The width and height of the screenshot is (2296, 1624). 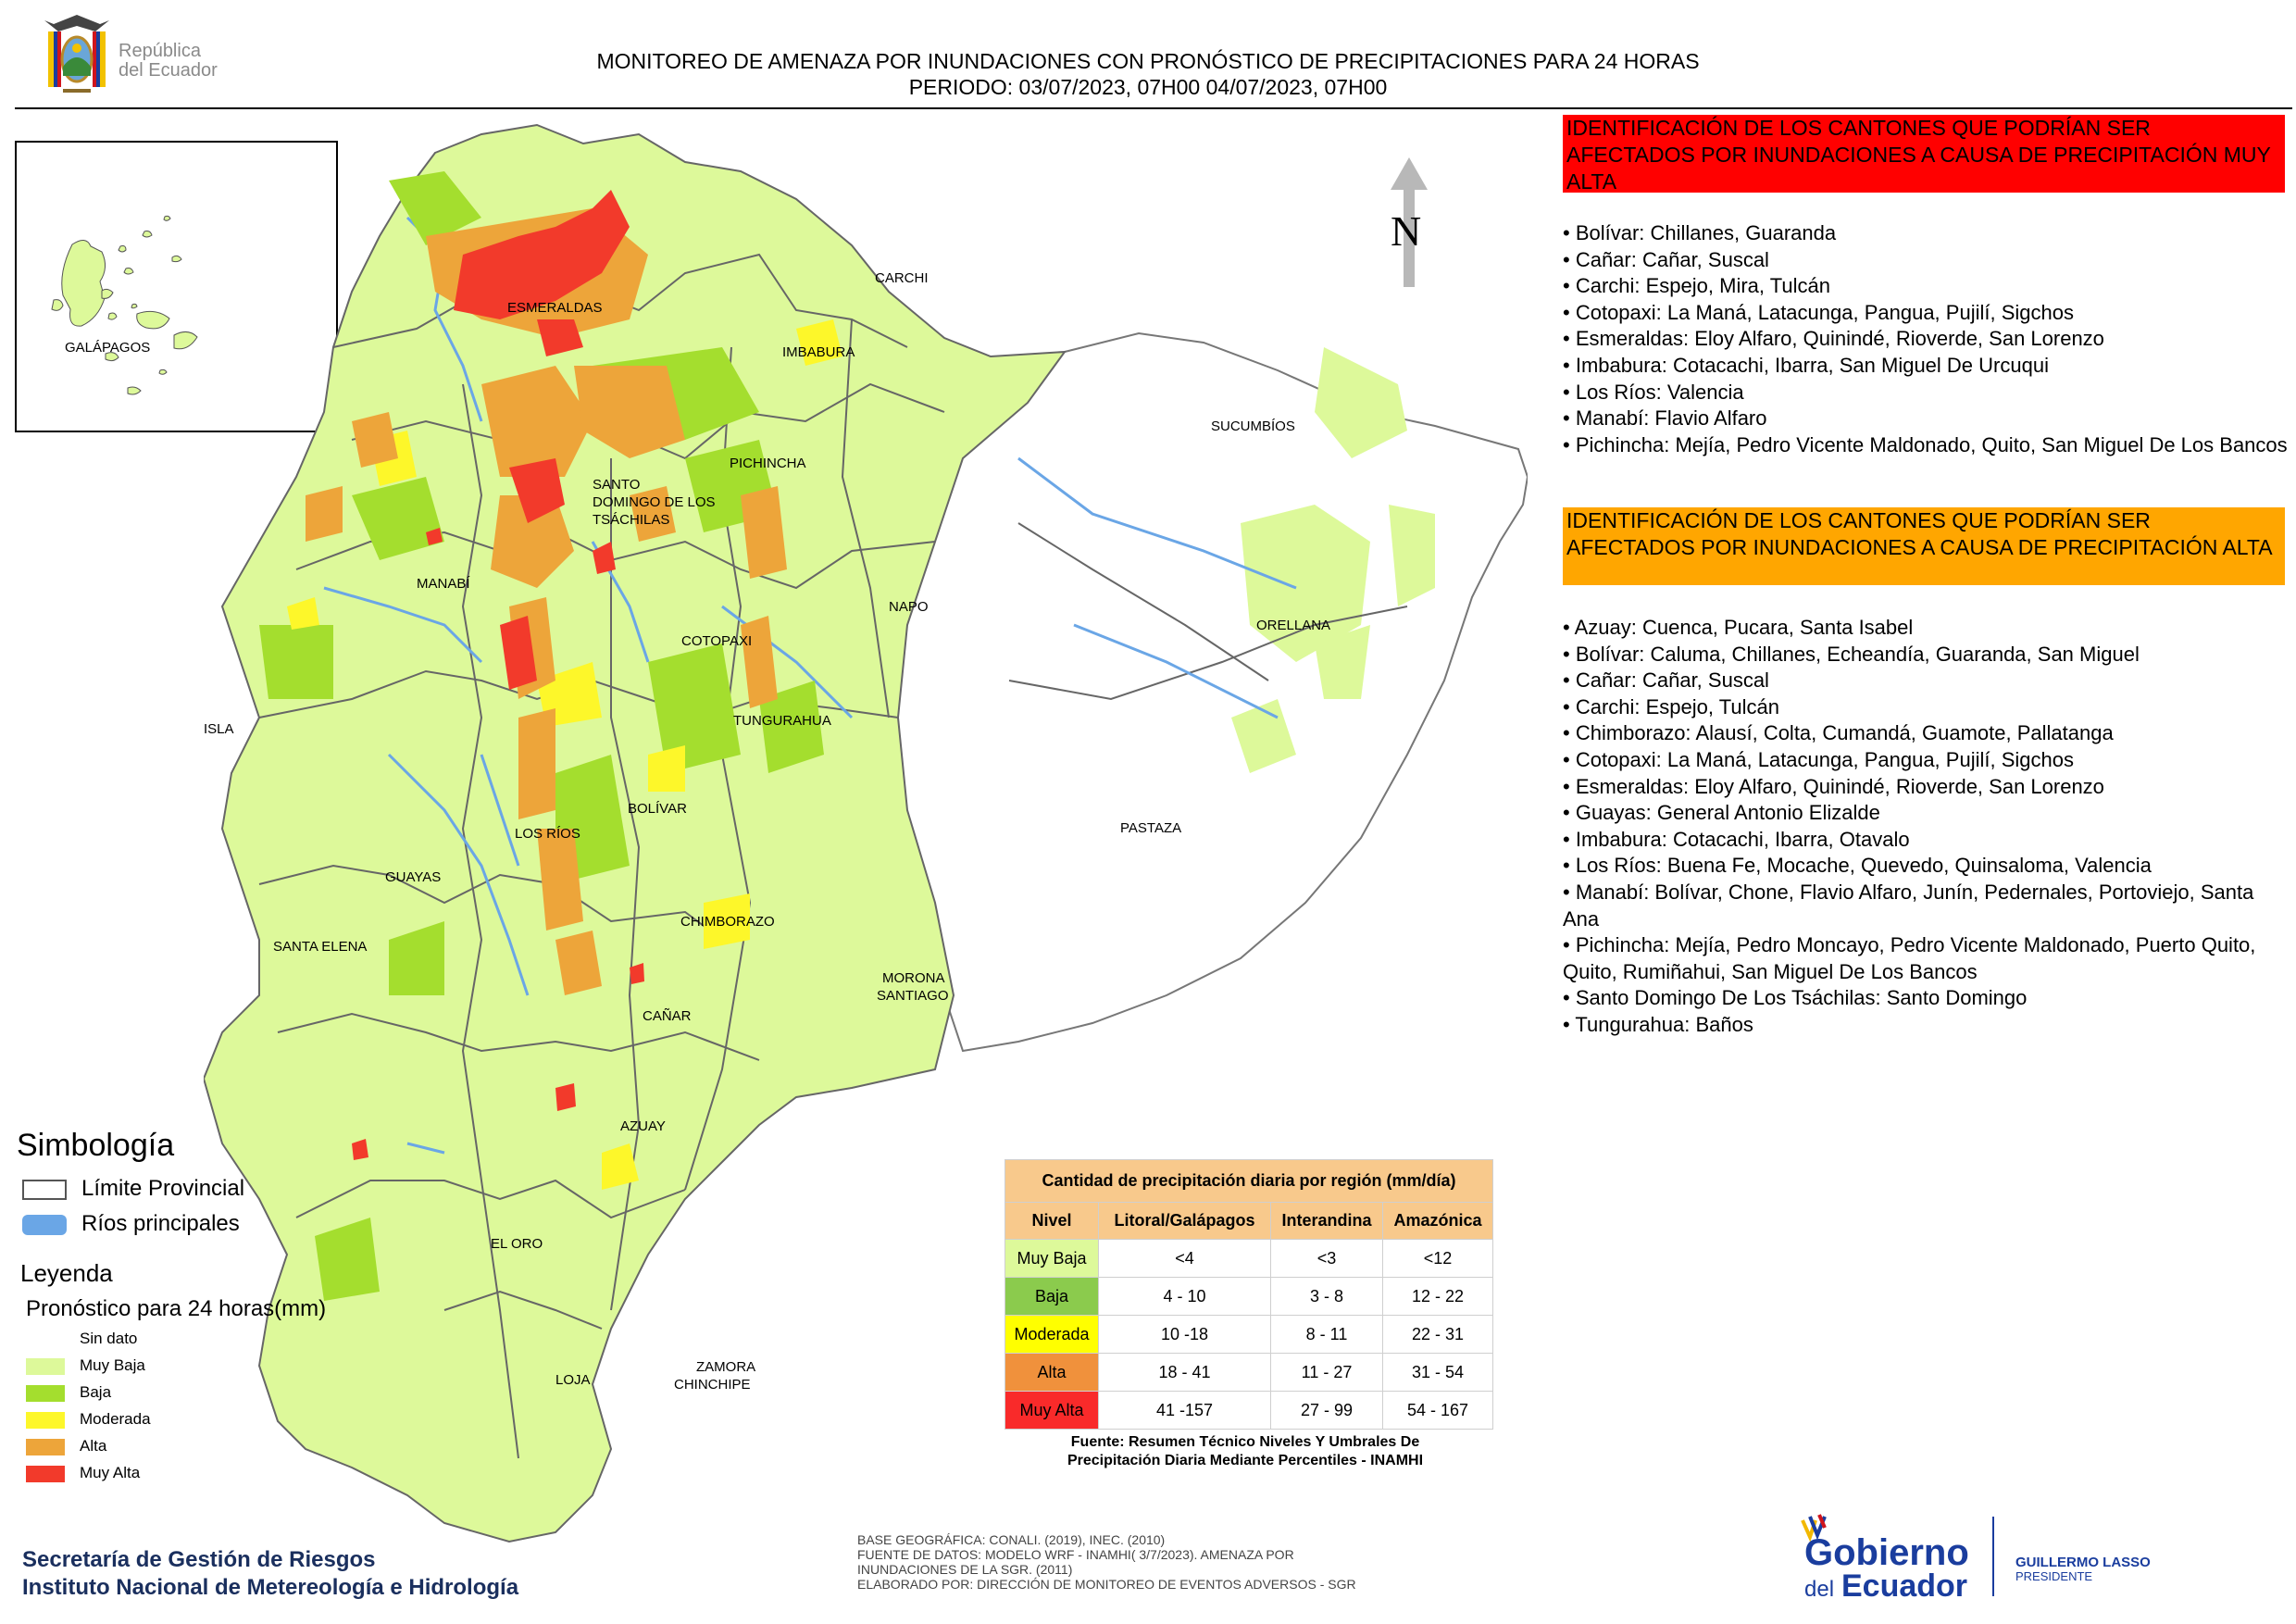 What do you see at coordinates (1437, 1410) in the screenshot?
I see `table-cell: 54 - 167` at bounding box center [1437, 1410].